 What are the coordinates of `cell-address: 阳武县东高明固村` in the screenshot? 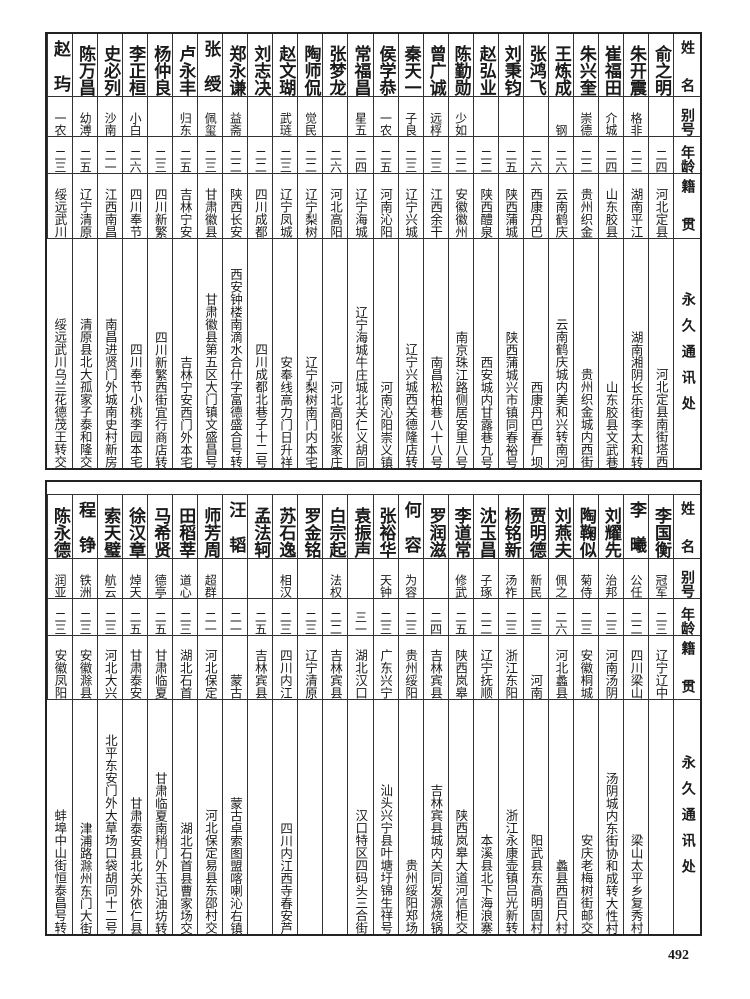 It's located at (535, 817).